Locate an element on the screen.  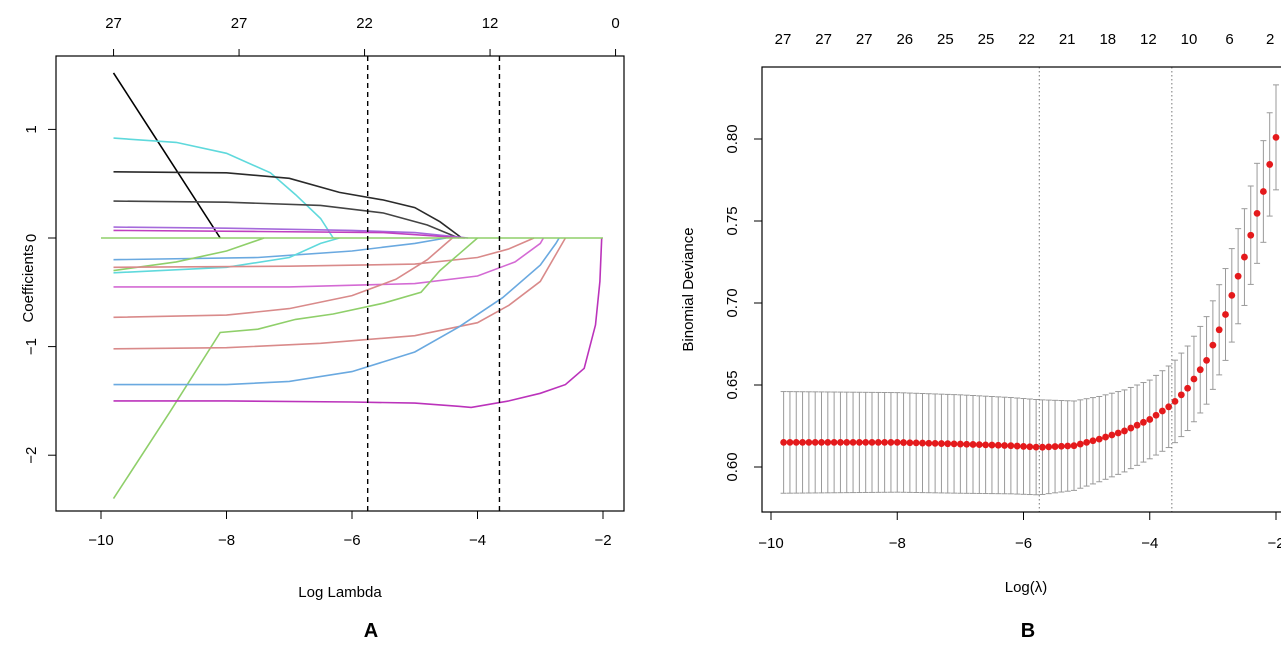
panel-b-x-tick-label-4: −2 is located at coordinates (1274, 543).